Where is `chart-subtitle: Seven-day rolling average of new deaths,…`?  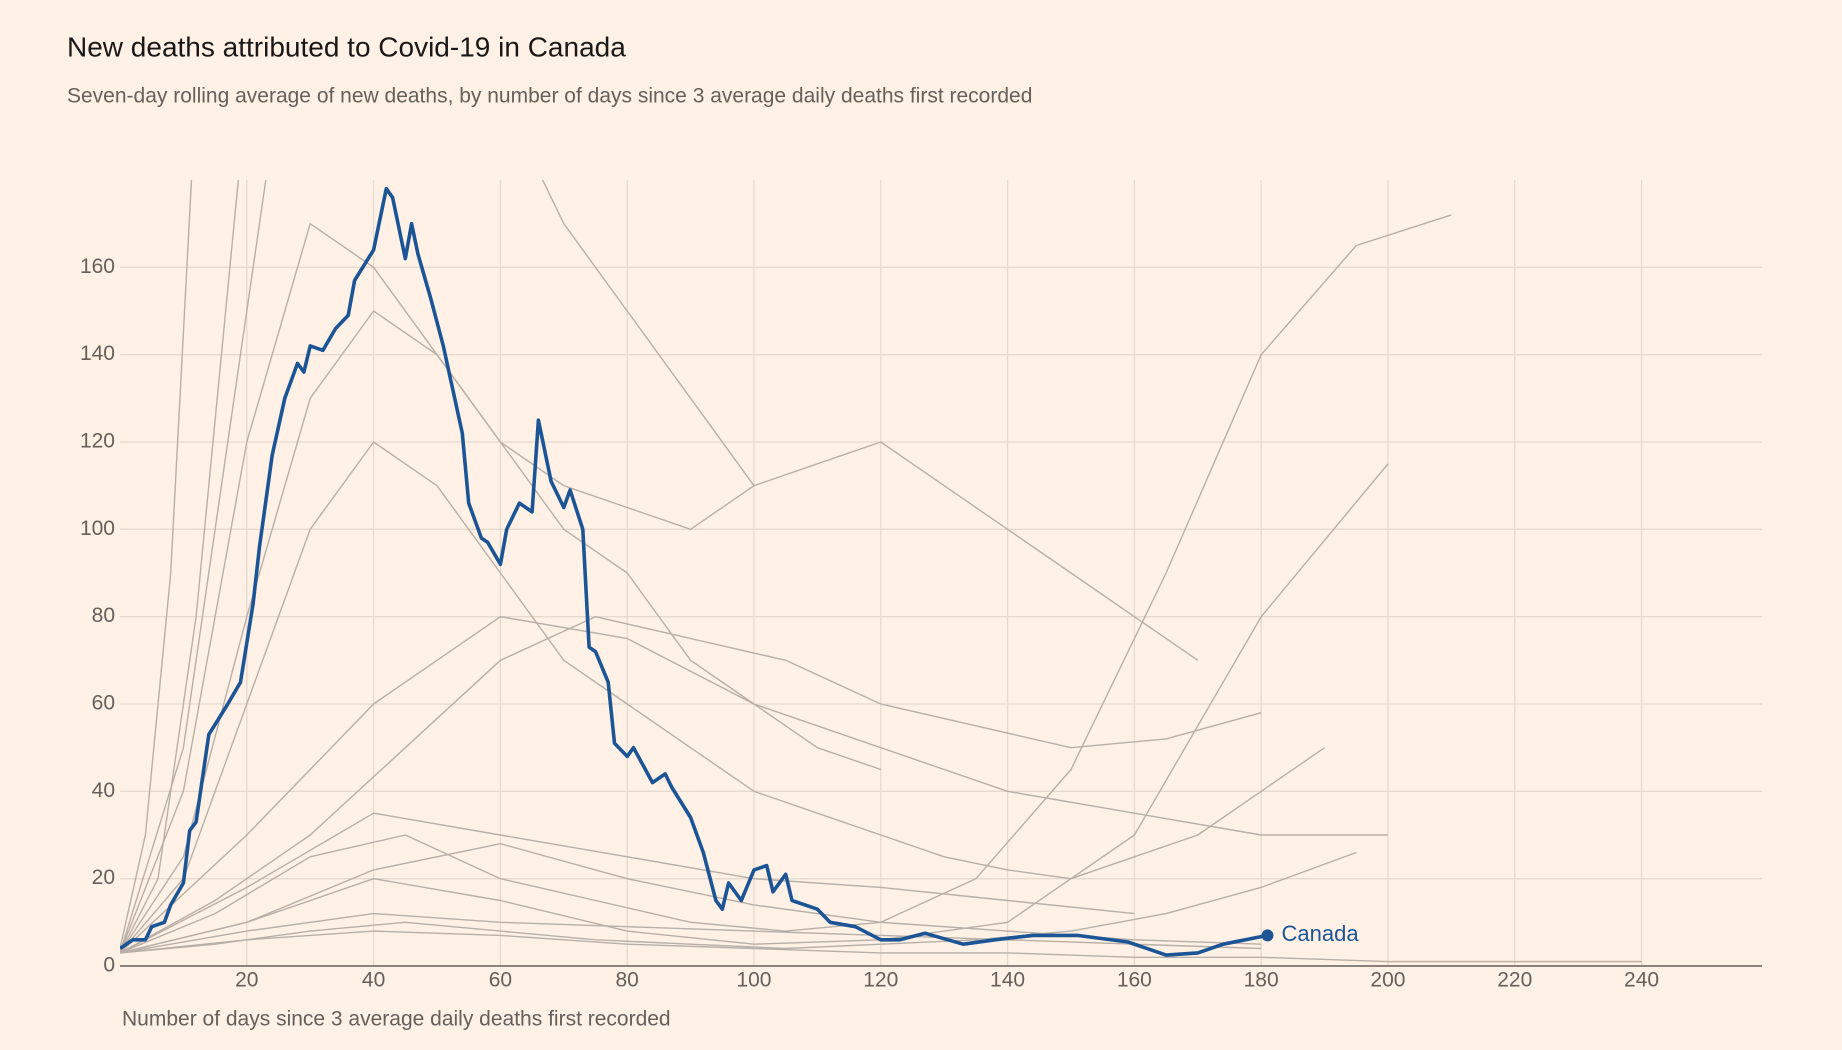 chart-subtitle: Seven-day rolling average of new deaths,… is located at coordinates (549, 96).